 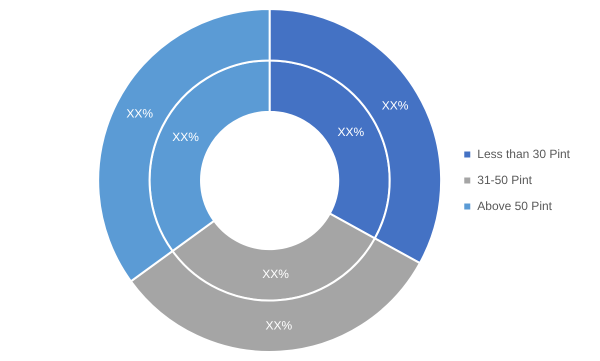 I want to click on legend-label: 31-50 Pint, so click(x=505, y=179).